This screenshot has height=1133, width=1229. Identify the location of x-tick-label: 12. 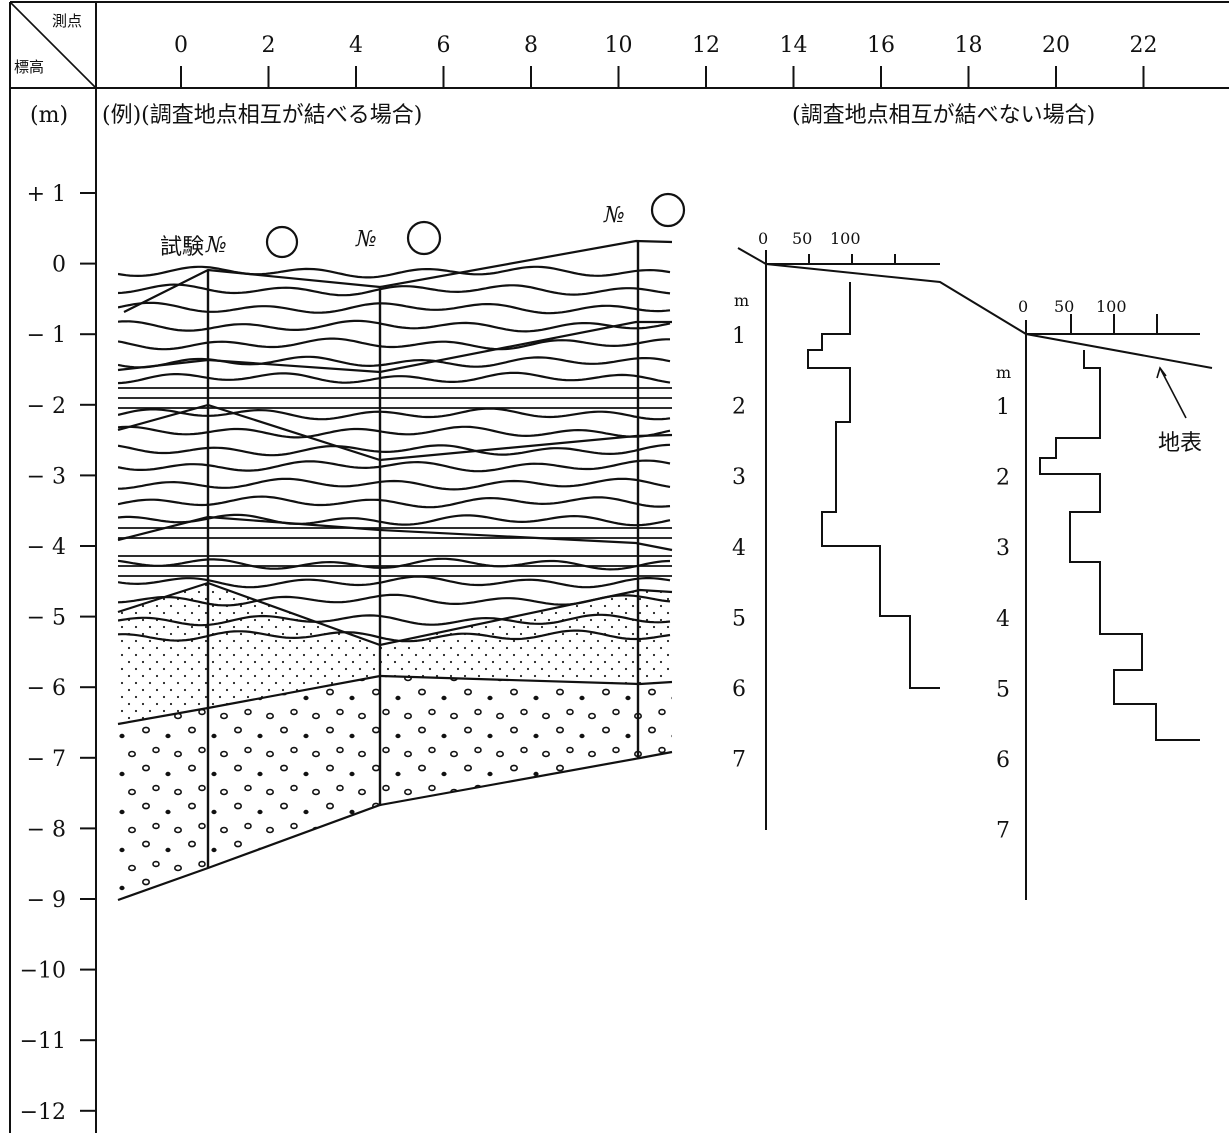
(706, 45).